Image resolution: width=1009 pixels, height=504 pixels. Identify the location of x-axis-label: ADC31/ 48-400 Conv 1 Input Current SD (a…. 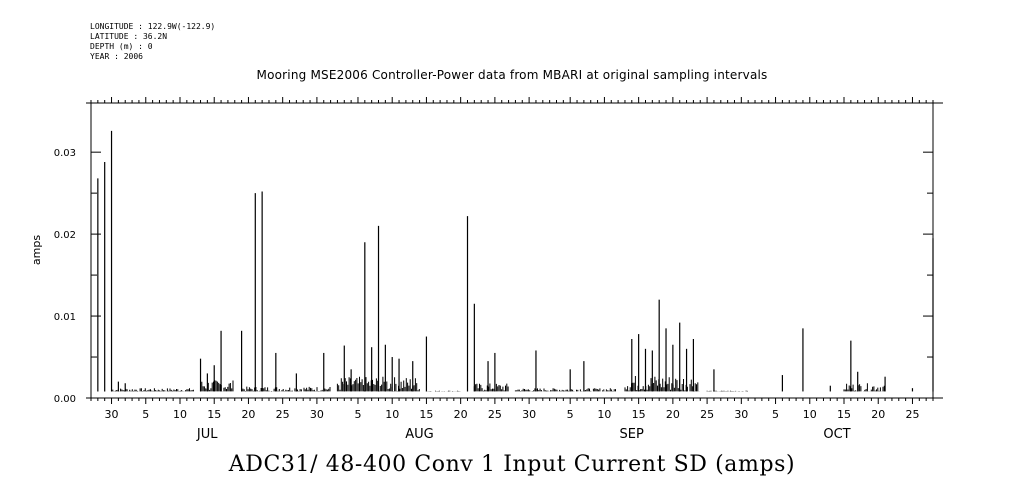
(512, 464).